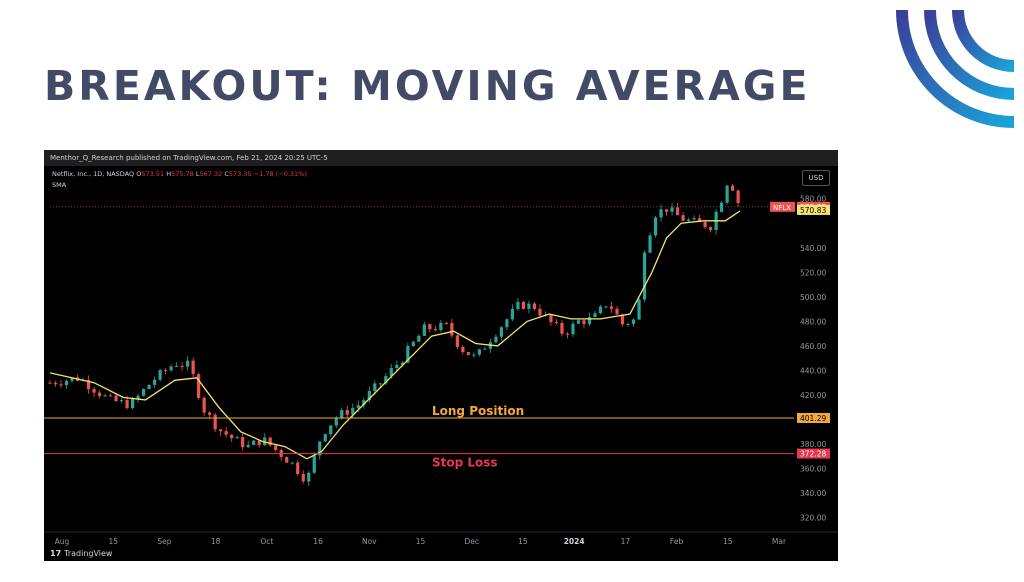  I want to click on level-label: Long Position, so click(478, 411).